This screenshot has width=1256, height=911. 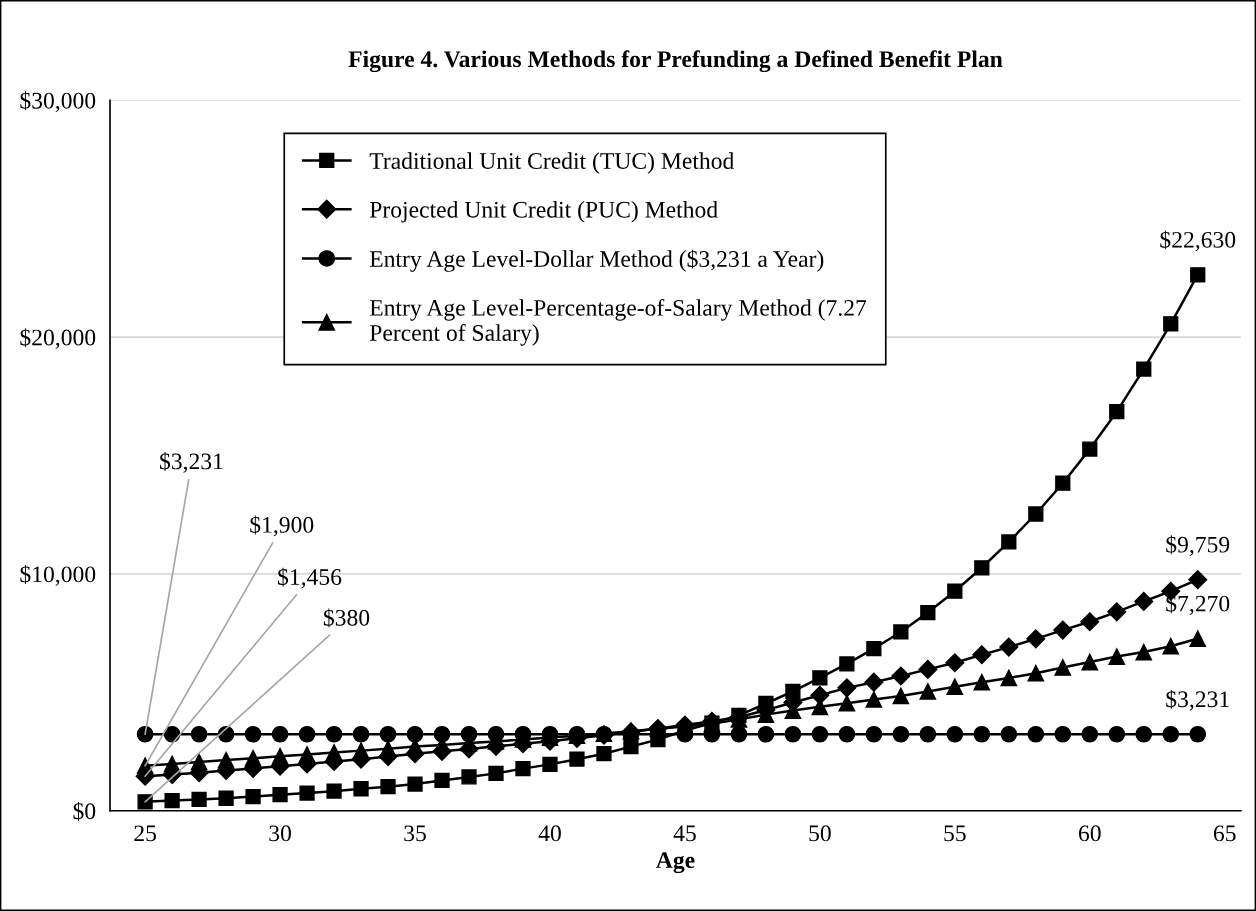 I want to click on legend-label: Entry Age Level-Percentage-of-Salary Method (7.27 Percent of Salary), so click(x=618, y=322).